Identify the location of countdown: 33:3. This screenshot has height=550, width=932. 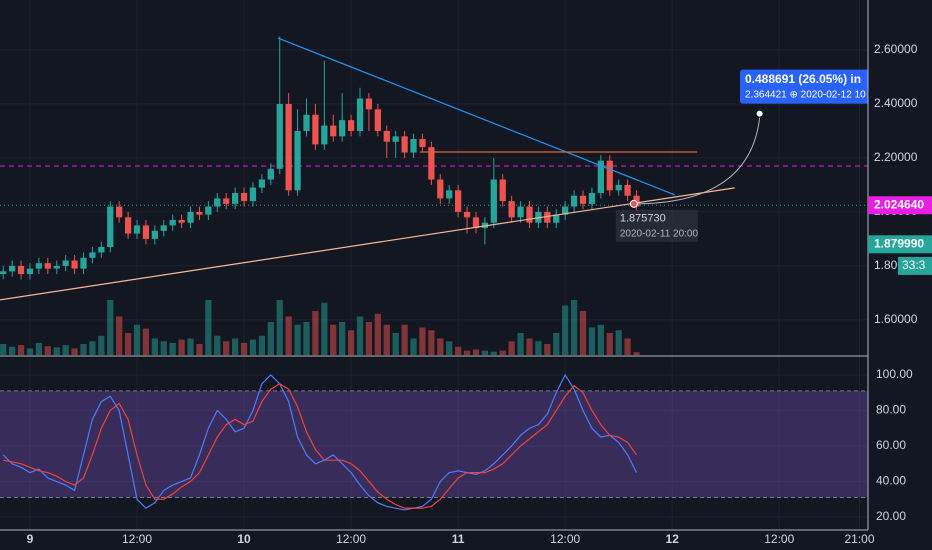
(914, 265).